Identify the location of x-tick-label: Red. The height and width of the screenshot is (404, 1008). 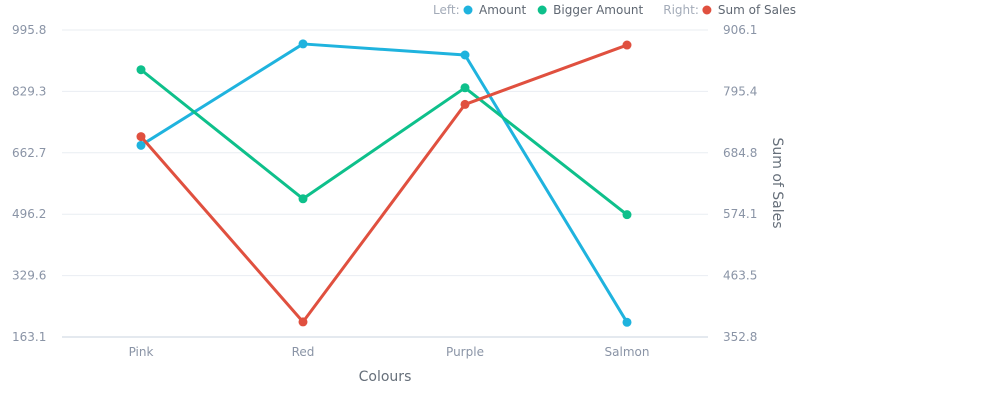
(303, 352).